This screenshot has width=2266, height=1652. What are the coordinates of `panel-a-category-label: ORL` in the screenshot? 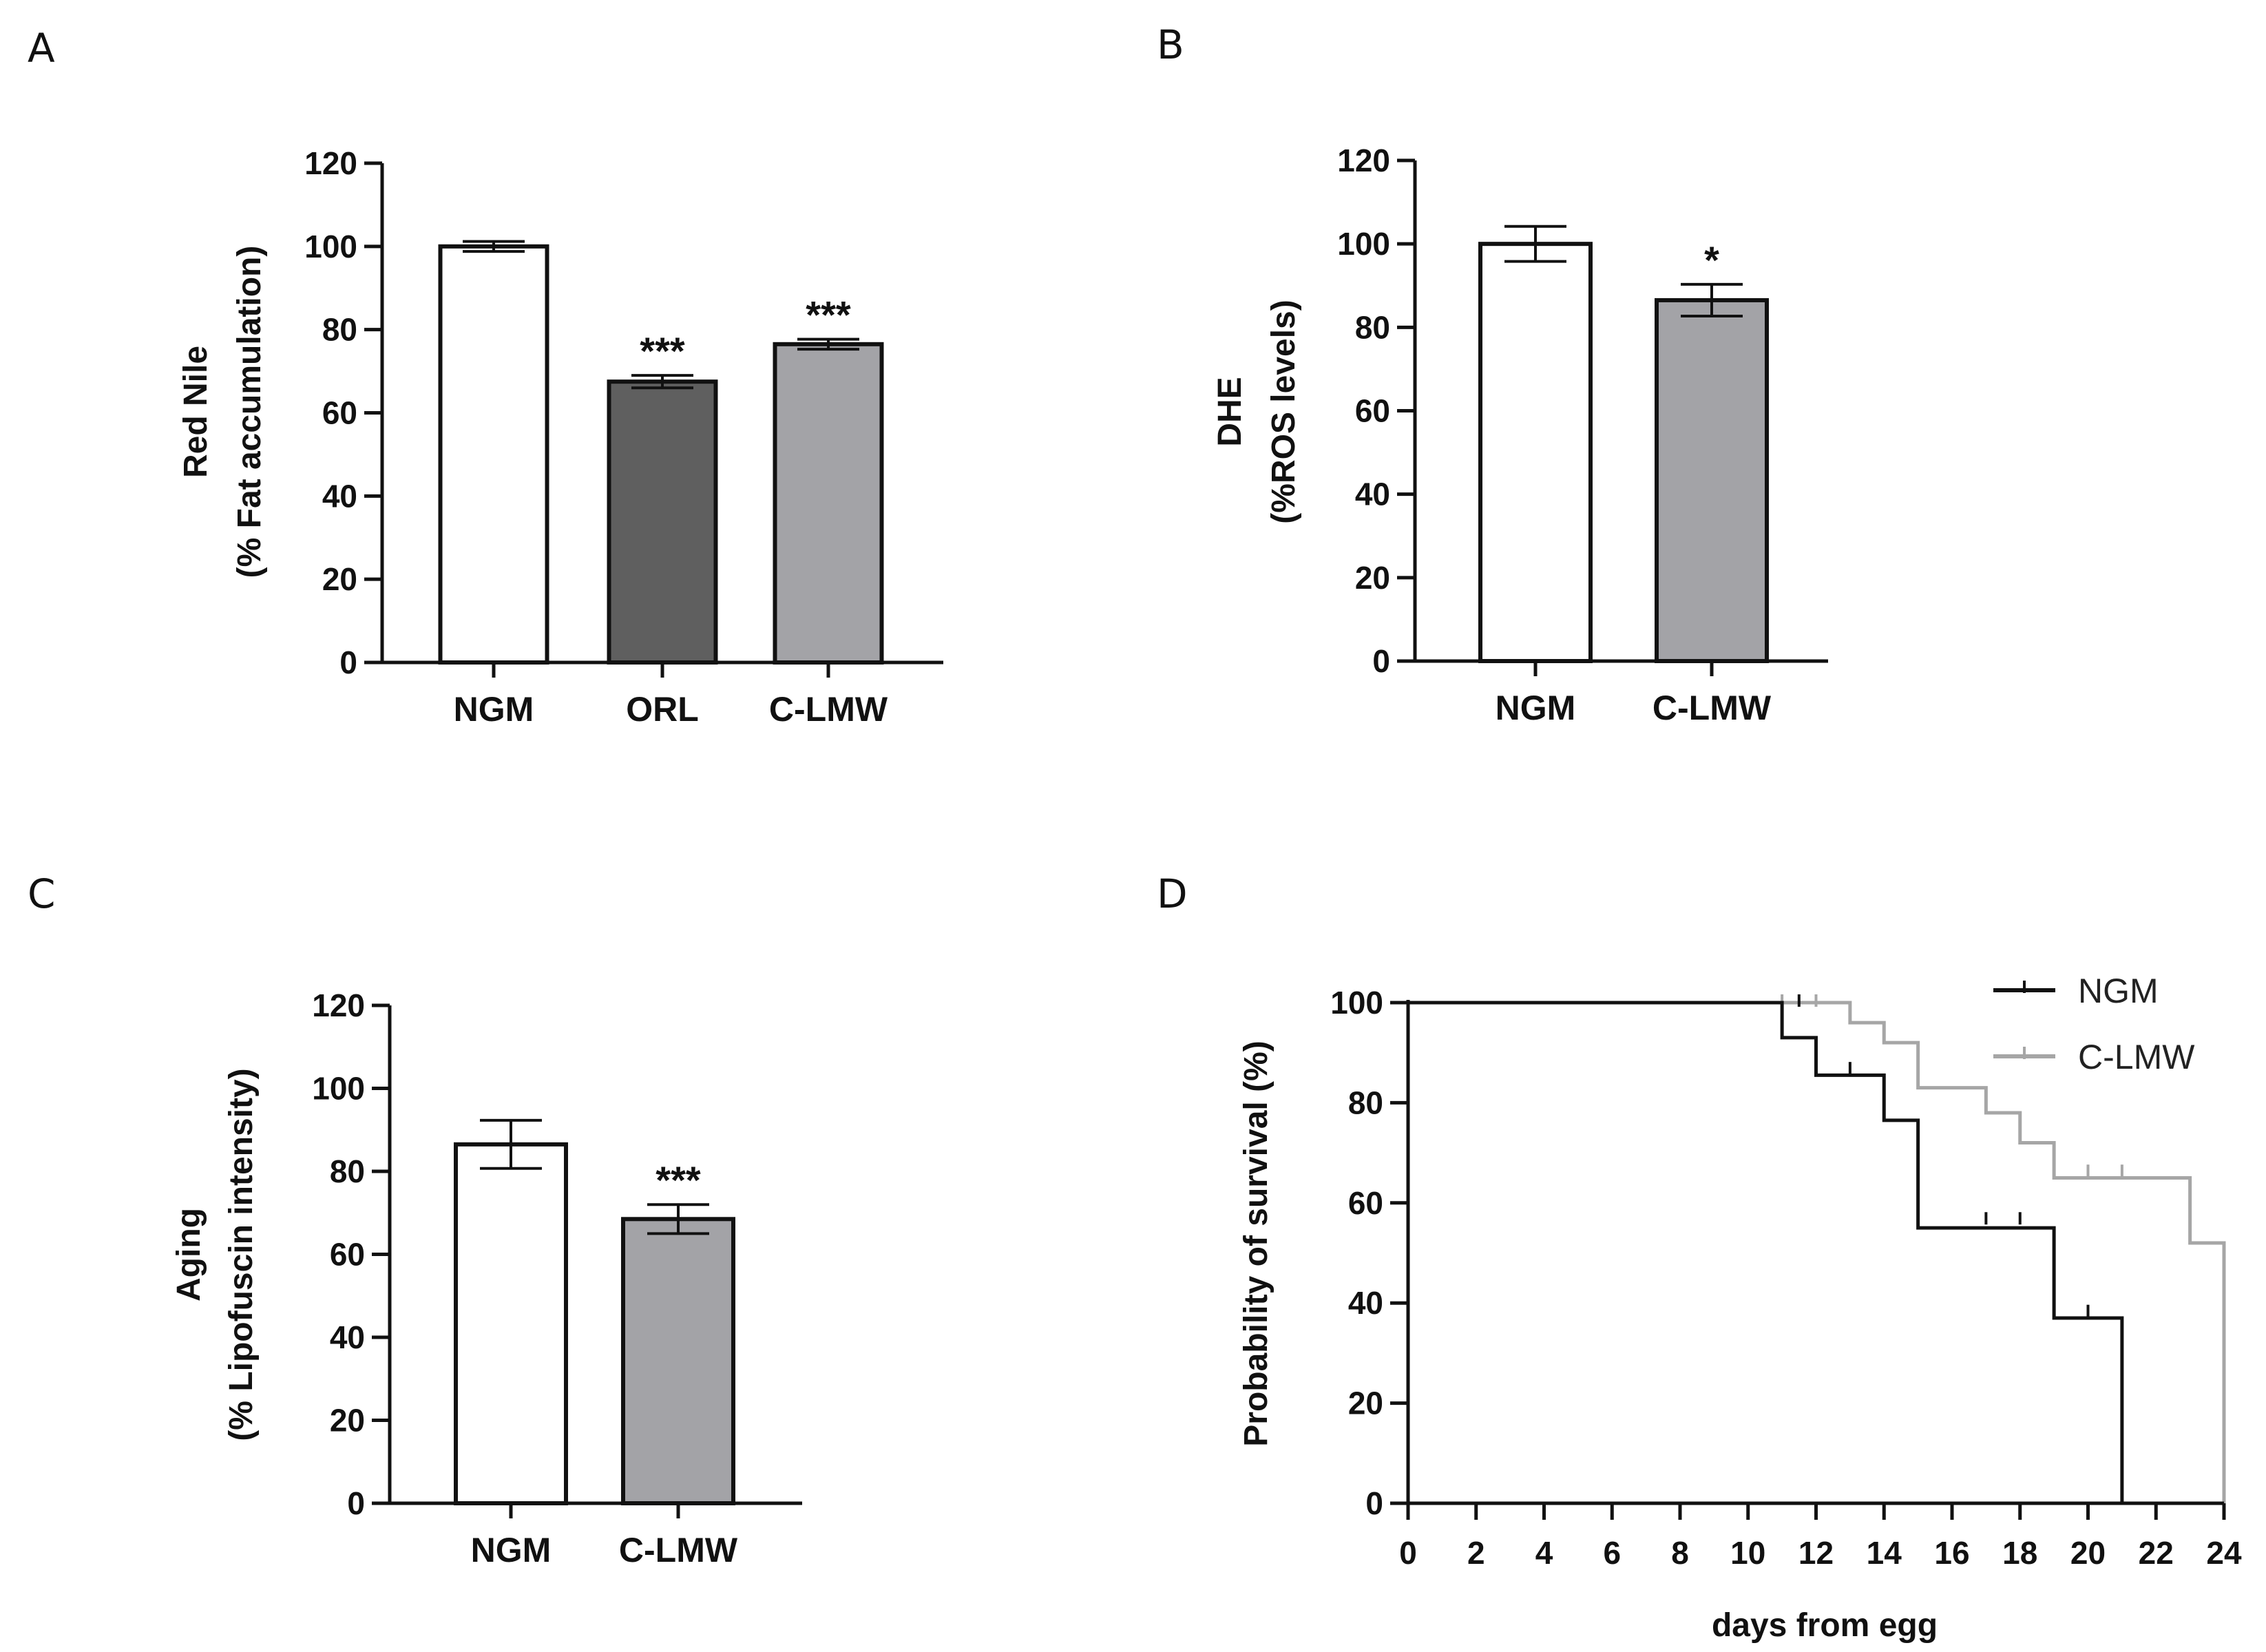 It's located at (662, 709).